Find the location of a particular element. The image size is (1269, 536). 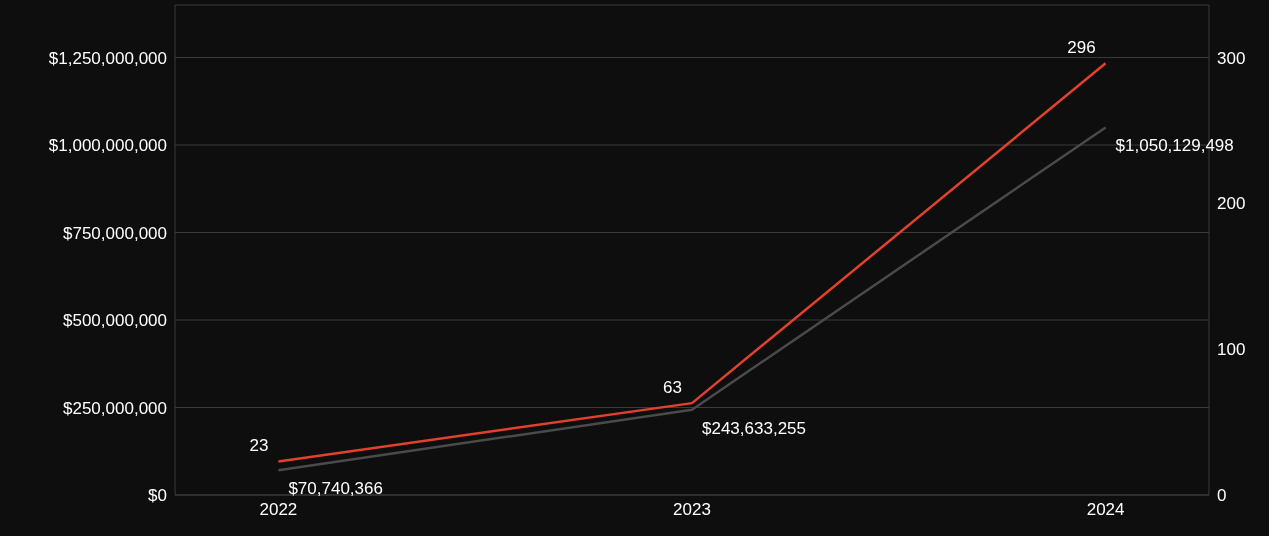

data-label: $1,050,129,498 is located at coordinates (1174, 146).